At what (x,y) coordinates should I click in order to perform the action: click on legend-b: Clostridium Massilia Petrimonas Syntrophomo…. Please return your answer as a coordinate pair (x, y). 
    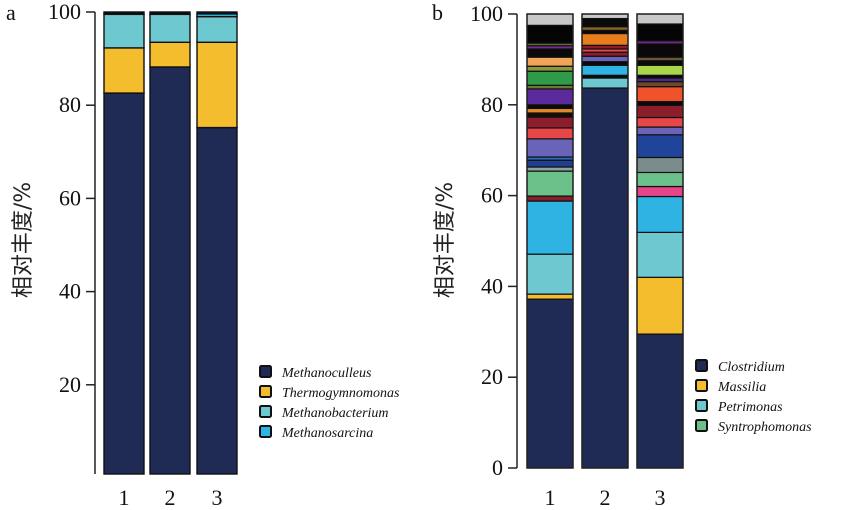
    Looking at the image, I should click on (753, 397).